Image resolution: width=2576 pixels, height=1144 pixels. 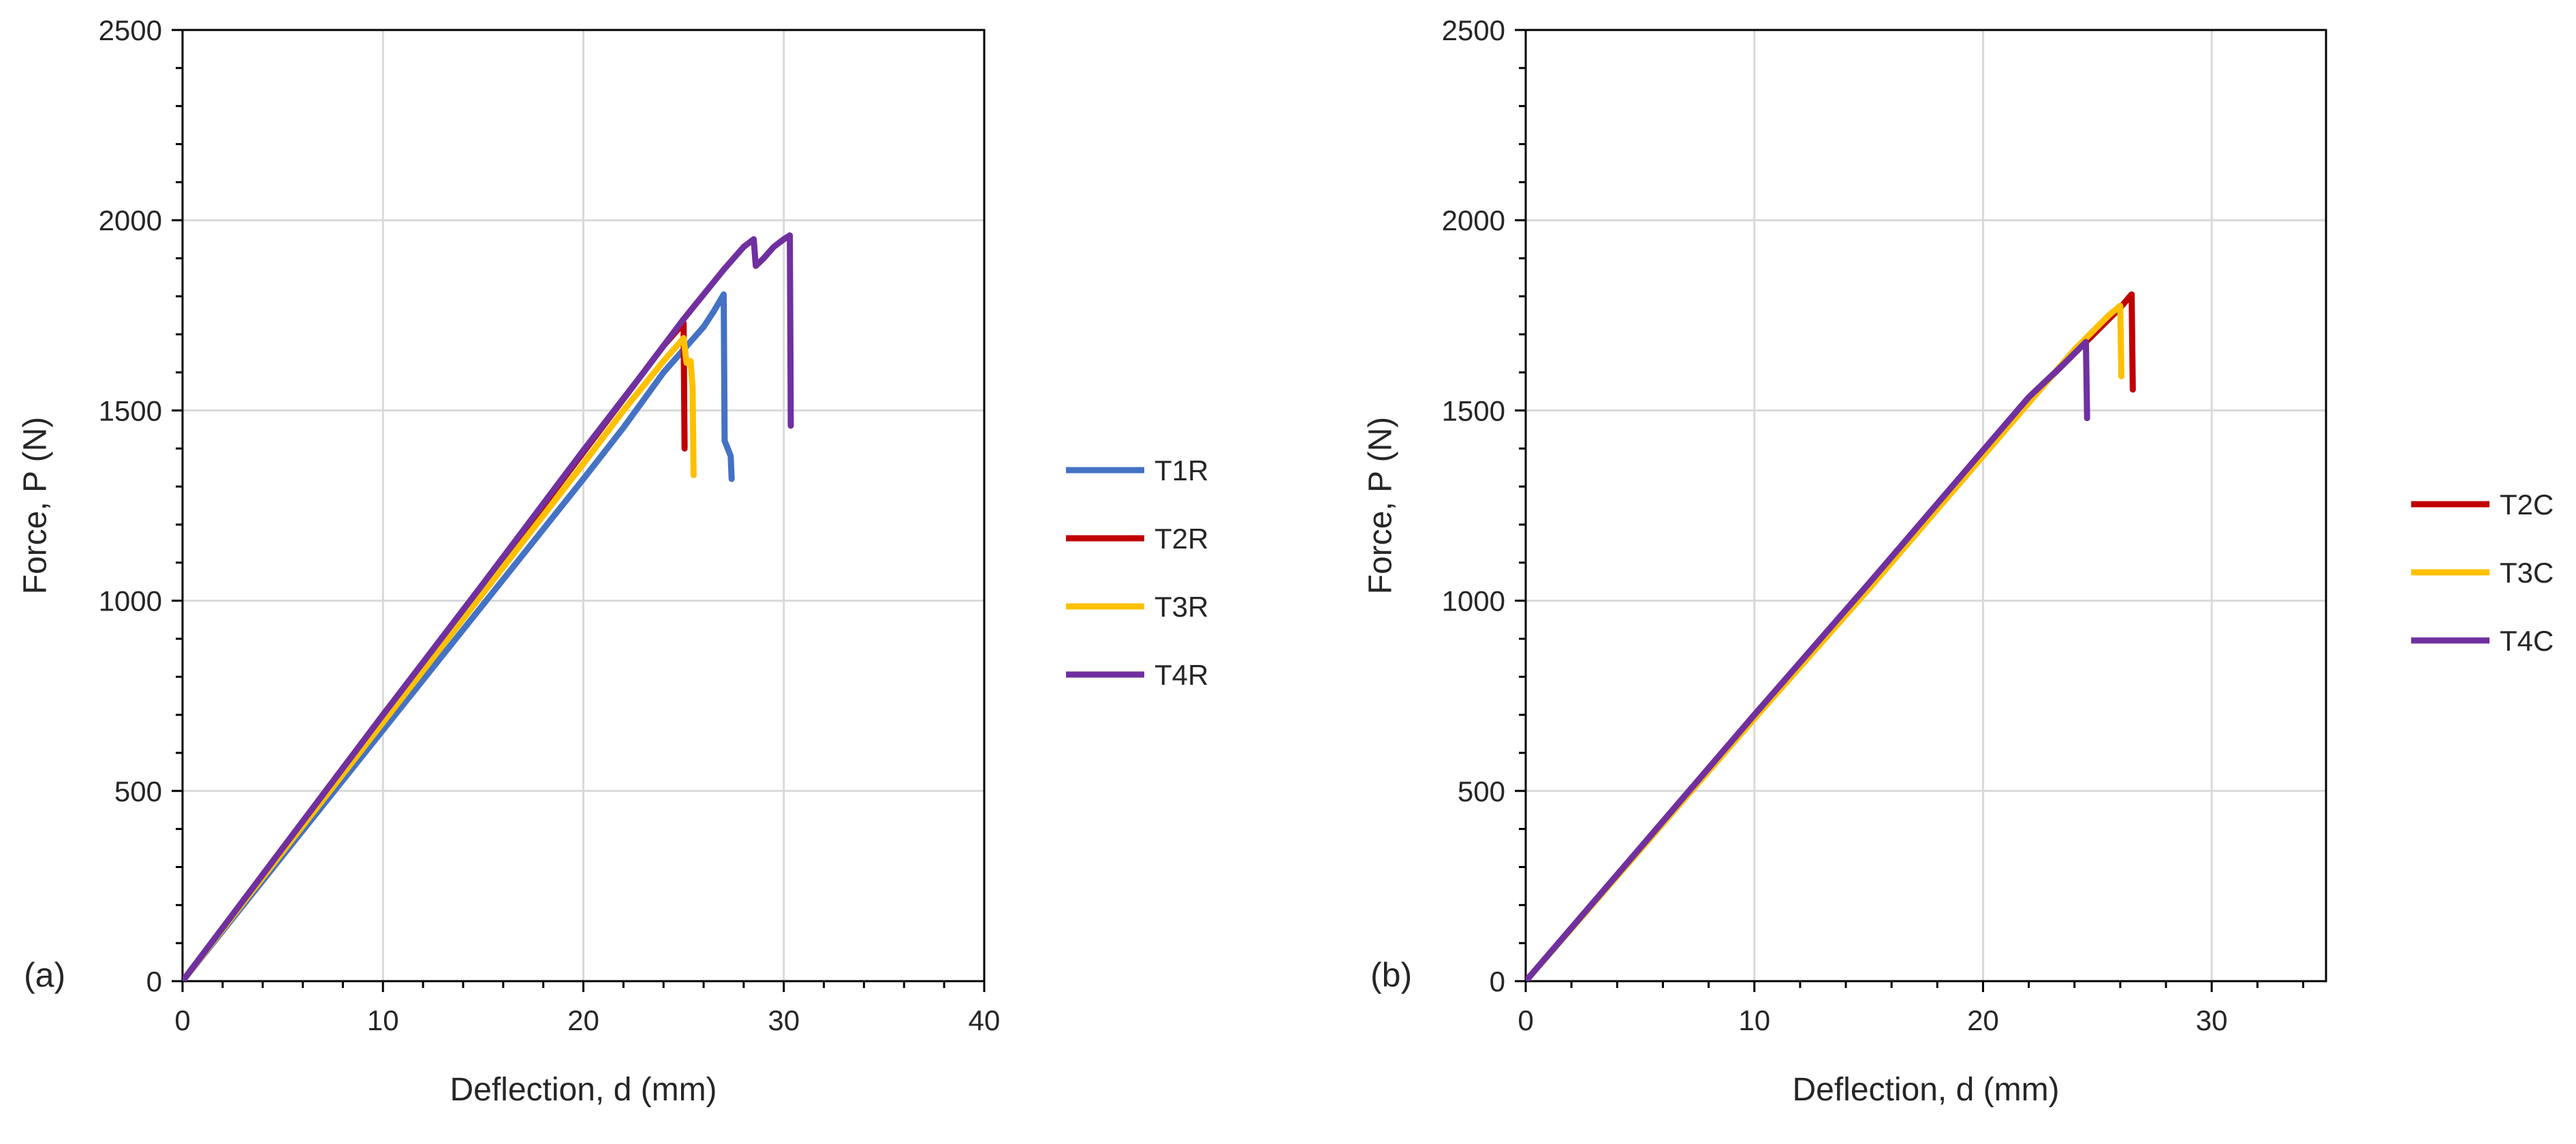 I want to click on legend-label-t4c: T4C, so click(x=2527, y=641).